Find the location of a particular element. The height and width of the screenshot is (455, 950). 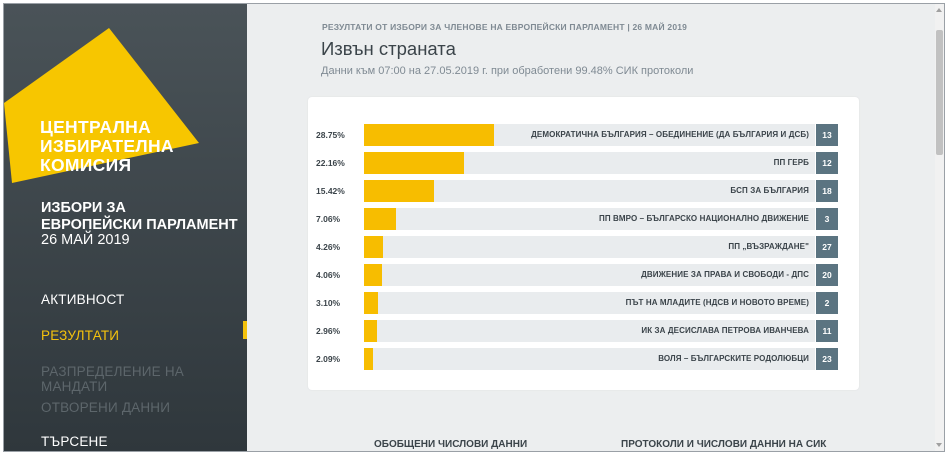

result-percentage: 28.75% is located at coordinates (330, 135).